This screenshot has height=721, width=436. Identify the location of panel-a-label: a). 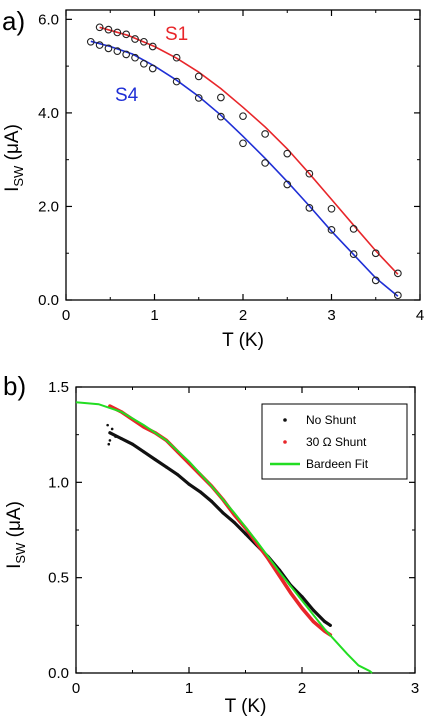
(13, 21).